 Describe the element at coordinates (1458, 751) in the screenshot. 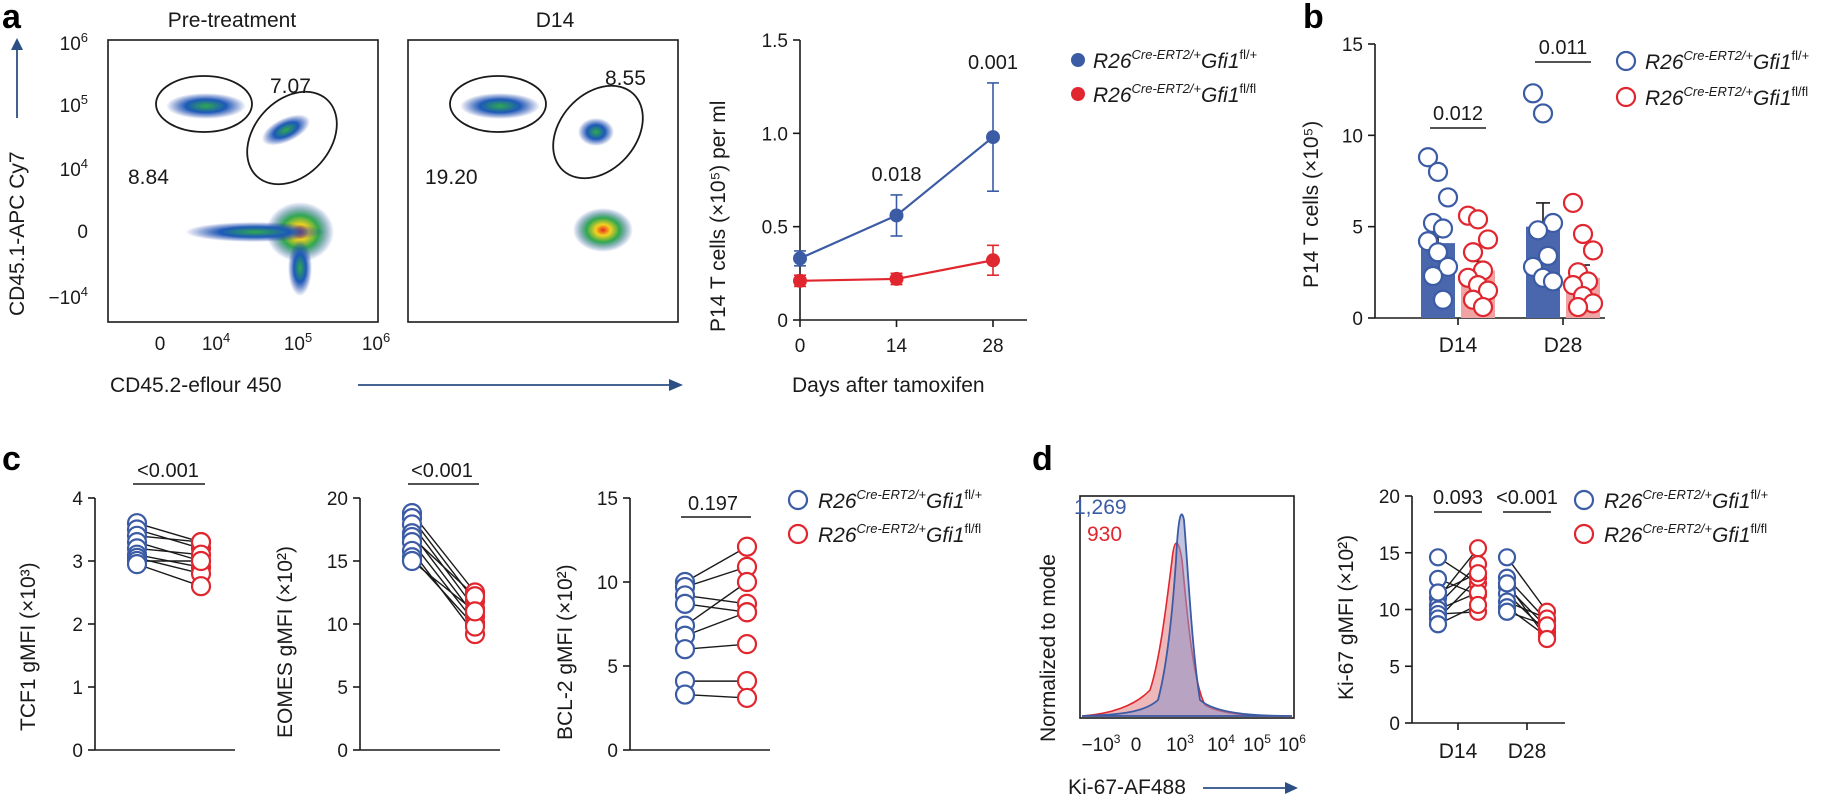

I see `ki67-category-d14: D14` at that location.